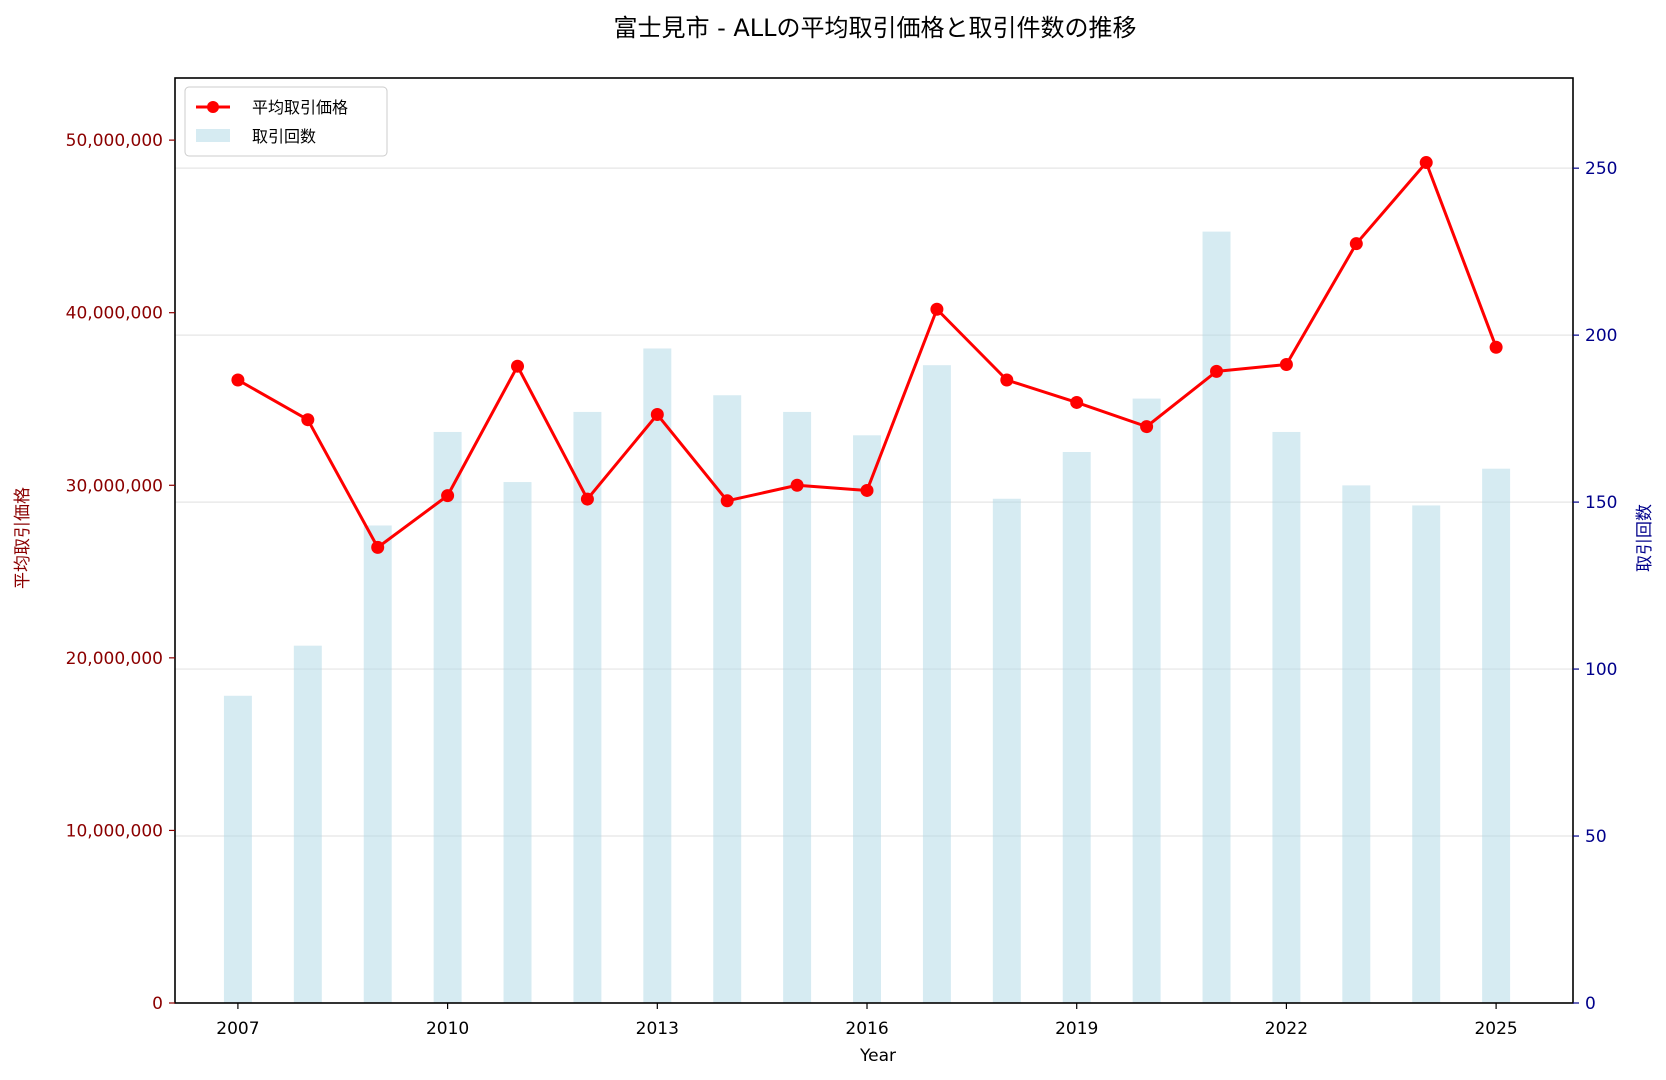 The width and height of the screenshot is (1666, 1080). Describe the element at coordinates (1426, 754) in the screenshot. I see `bar-2024` at that location.